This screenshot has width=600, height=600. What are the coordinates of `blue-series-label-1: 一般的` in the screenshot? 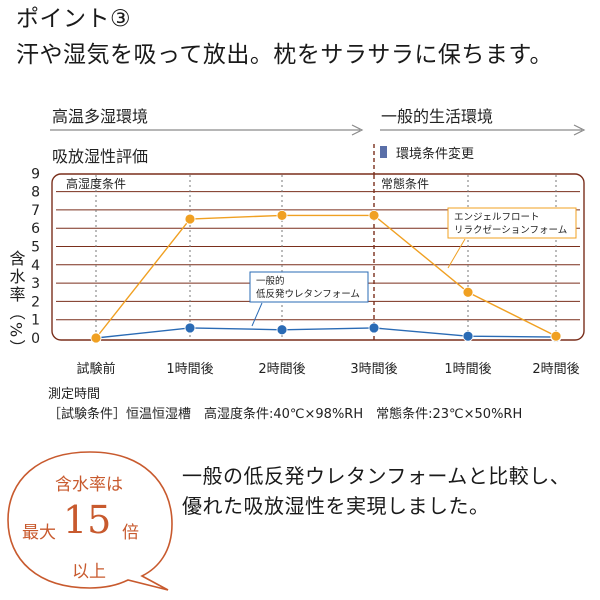 It's located at (270, 281).